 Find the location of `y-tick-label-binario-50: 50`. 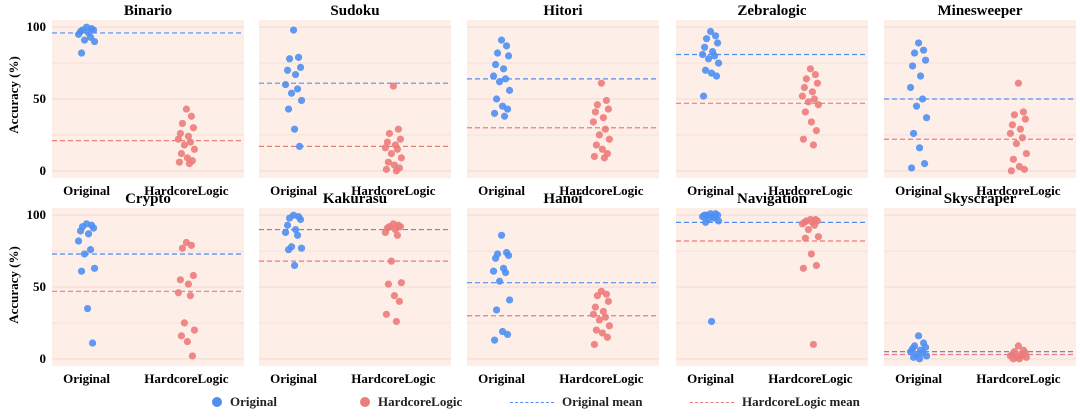

y-tick-label-binario-50: 50 is located at coordinates (39, 98).